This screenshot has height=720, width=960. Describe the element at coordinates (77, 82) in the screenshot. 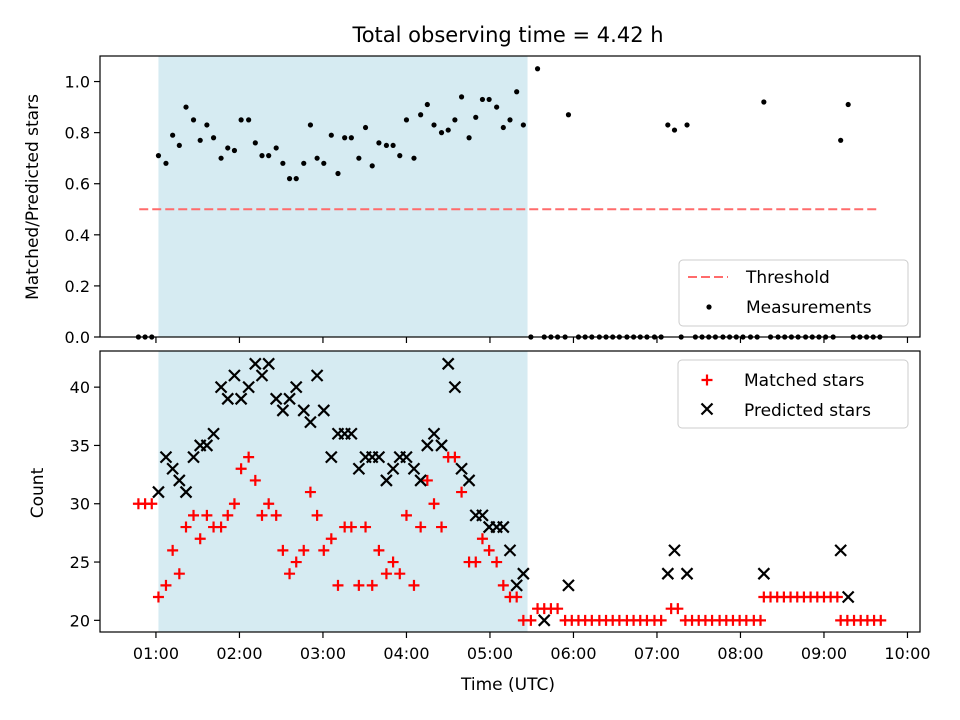

I see `ratio-y-tick-label: 1.0` at that location.